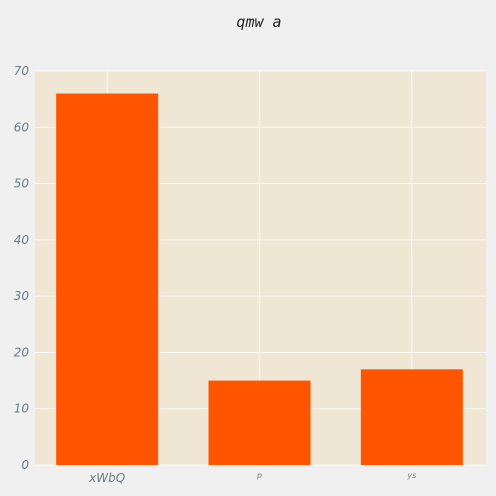 Image resolution: width=496 pixels, height=496 pixels. I want to click on x-tick-label: xWbQ, so click(106, 478).